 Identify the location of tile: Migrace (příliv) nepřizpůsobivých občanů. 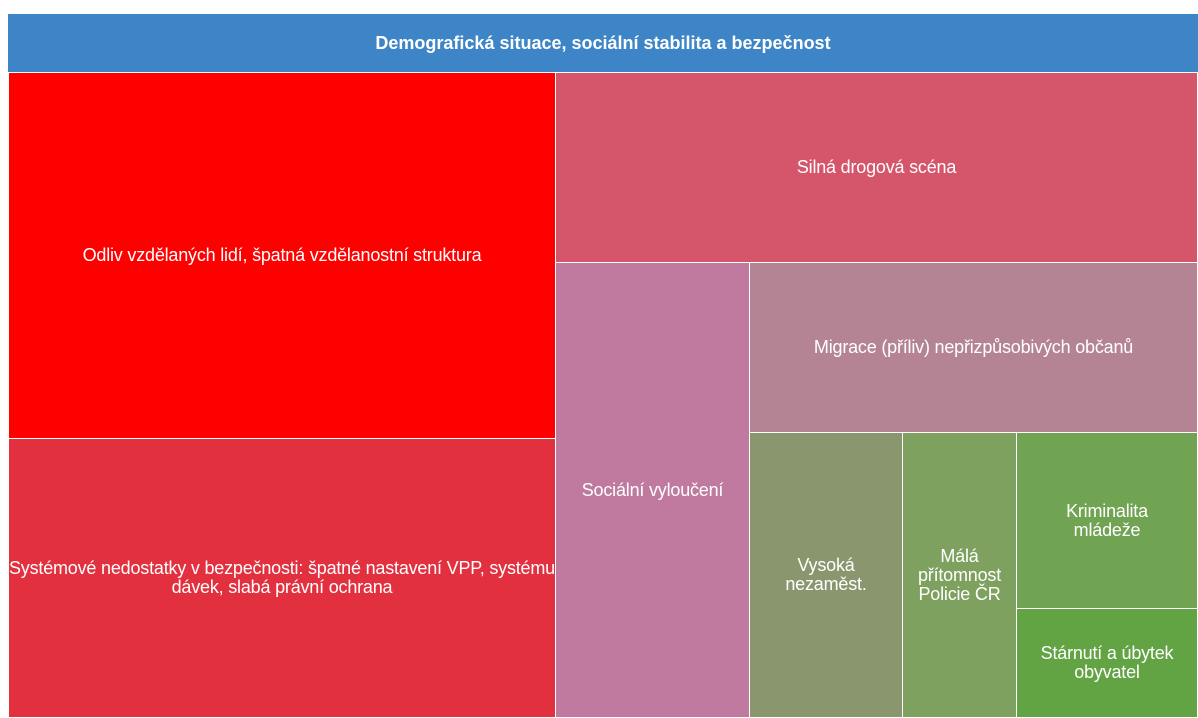
(973, 347).